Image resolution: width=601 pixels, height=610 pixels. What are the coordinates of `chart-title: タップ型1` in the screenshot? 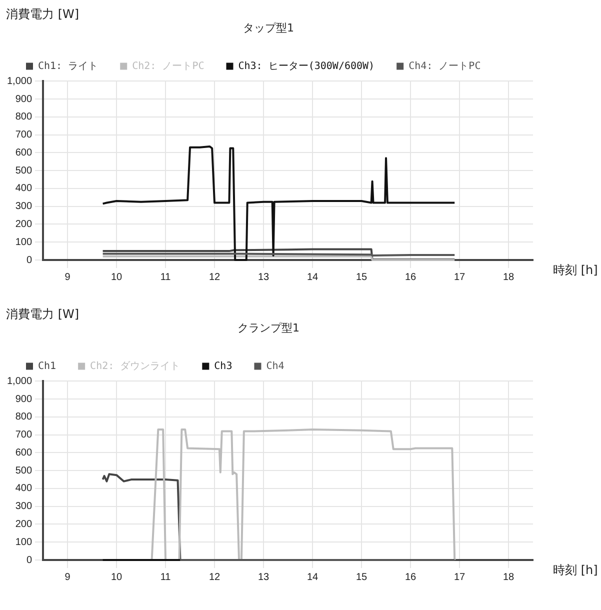 It's located at (268, 27).